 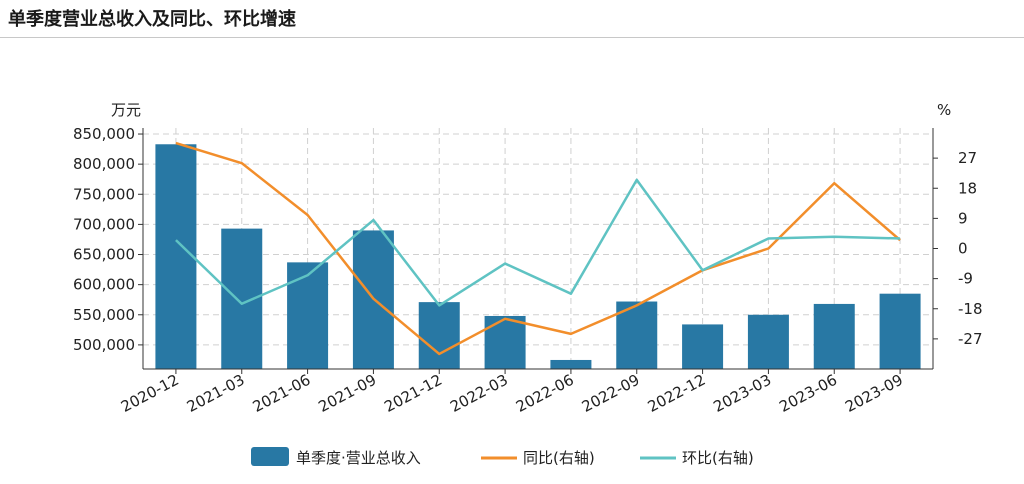 What do you see at coordinates (874, 393) in the screenshot?
I see `x-tick-label: 2023-09` at bounding box center [874, 393].